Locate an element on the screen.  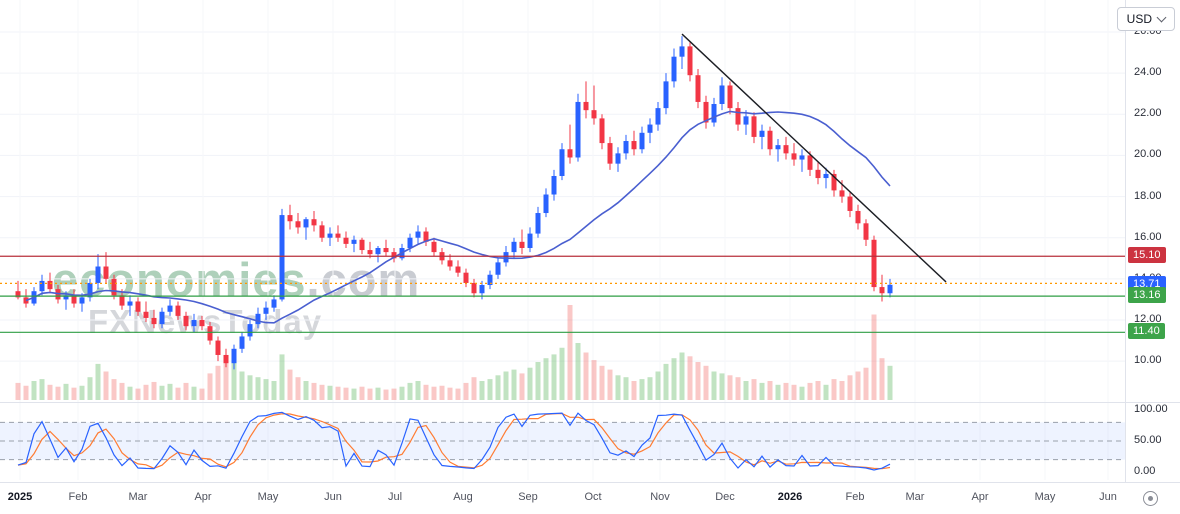
chevron-down-icon is located at coordinates (1161, 17).